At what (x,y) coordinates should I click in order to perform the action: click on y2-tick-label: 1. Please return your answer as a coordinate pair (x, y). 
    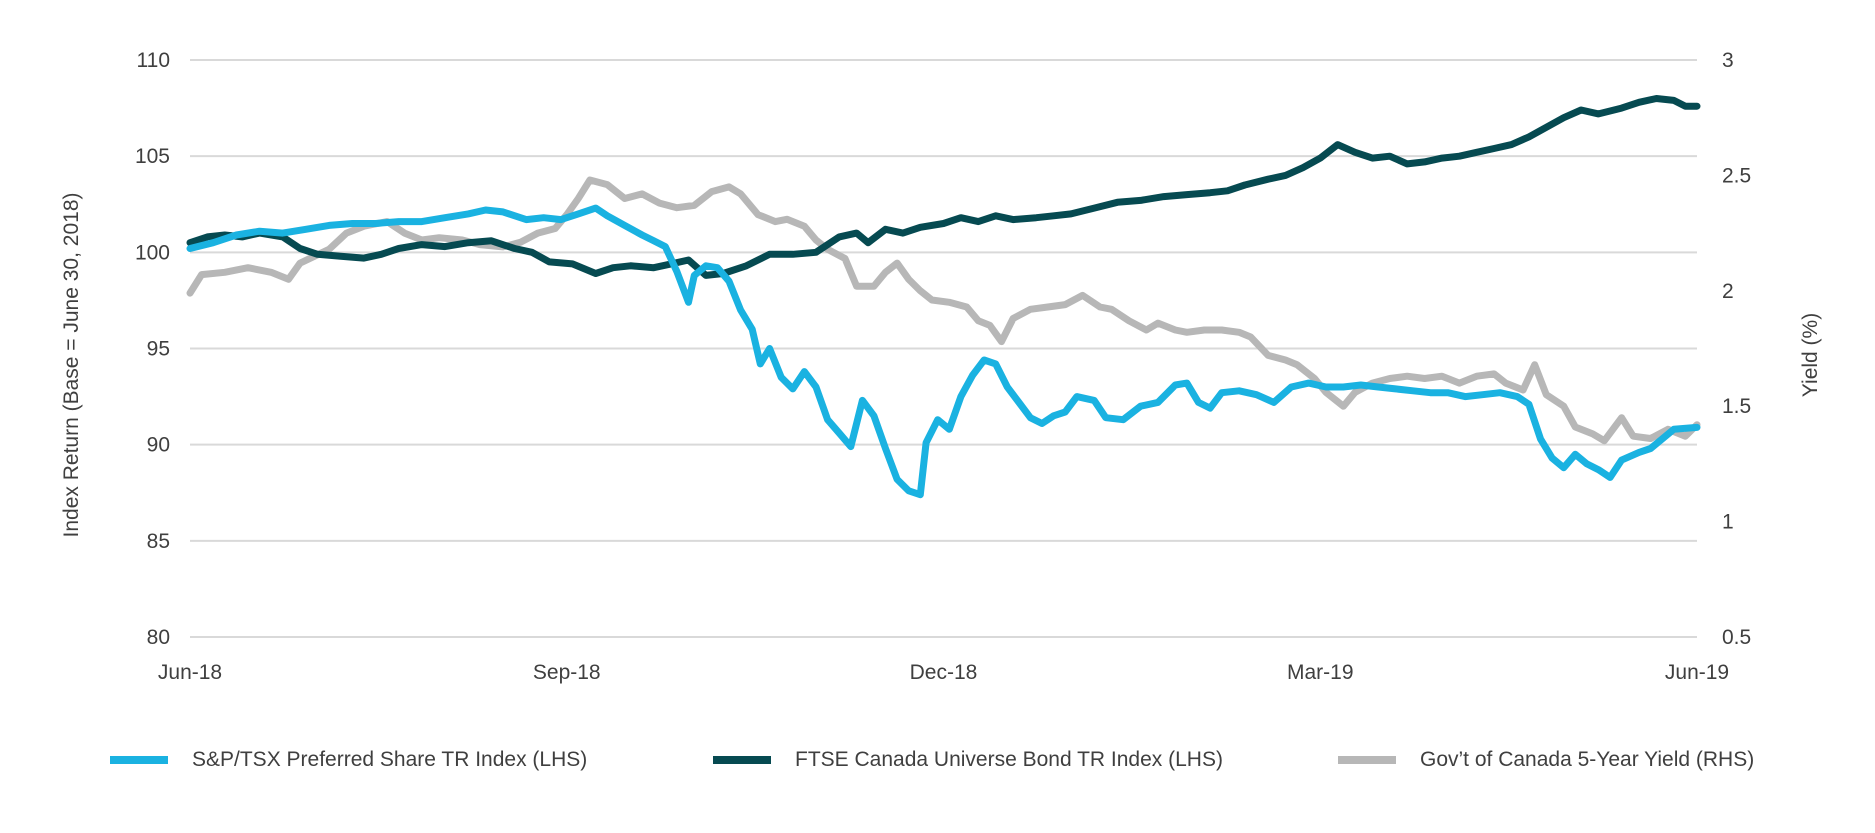
    Looking at the image, I should click on (1728, 522).